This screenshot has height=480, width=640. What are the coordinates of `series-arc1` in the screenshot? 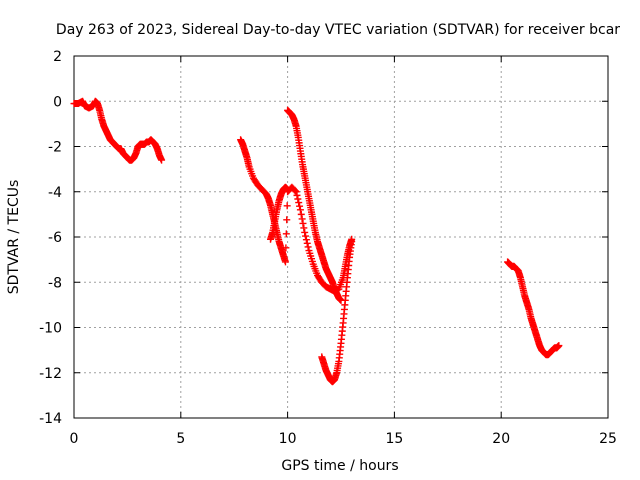 It's located at (118, 130).